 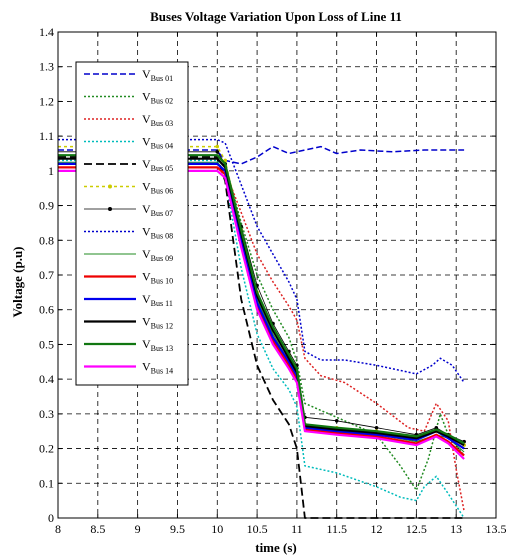 What do you see at coordinates (177, 529) in the screenshot?
I see `x-tick-label: 9.5` at bounding box center [177, 529].